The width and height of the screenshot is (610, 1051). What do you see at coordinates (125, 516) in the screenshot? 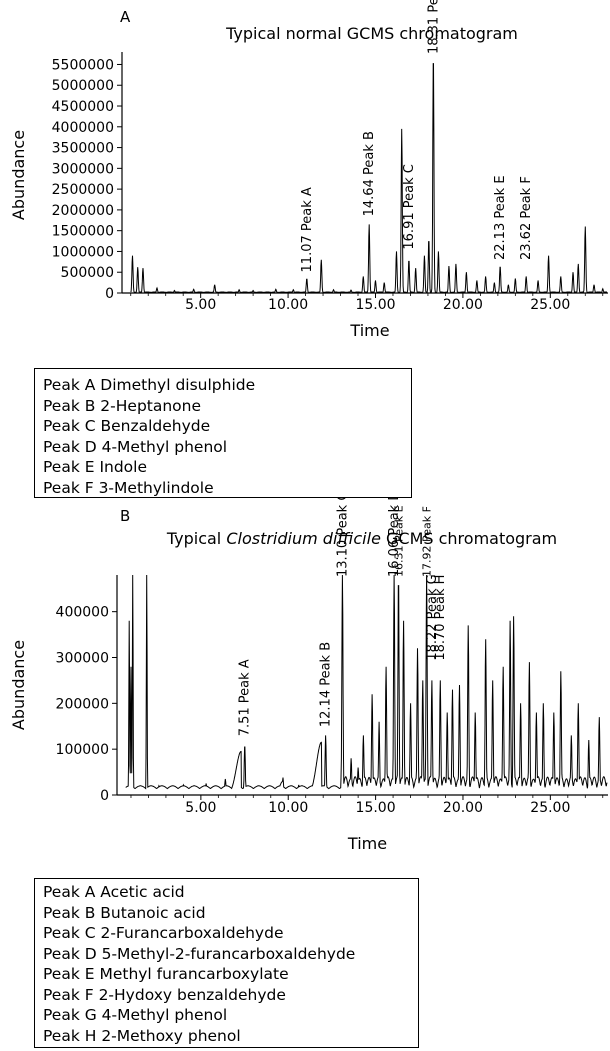
I see `panel-b-letter: B` at bounding box center [125, 516].